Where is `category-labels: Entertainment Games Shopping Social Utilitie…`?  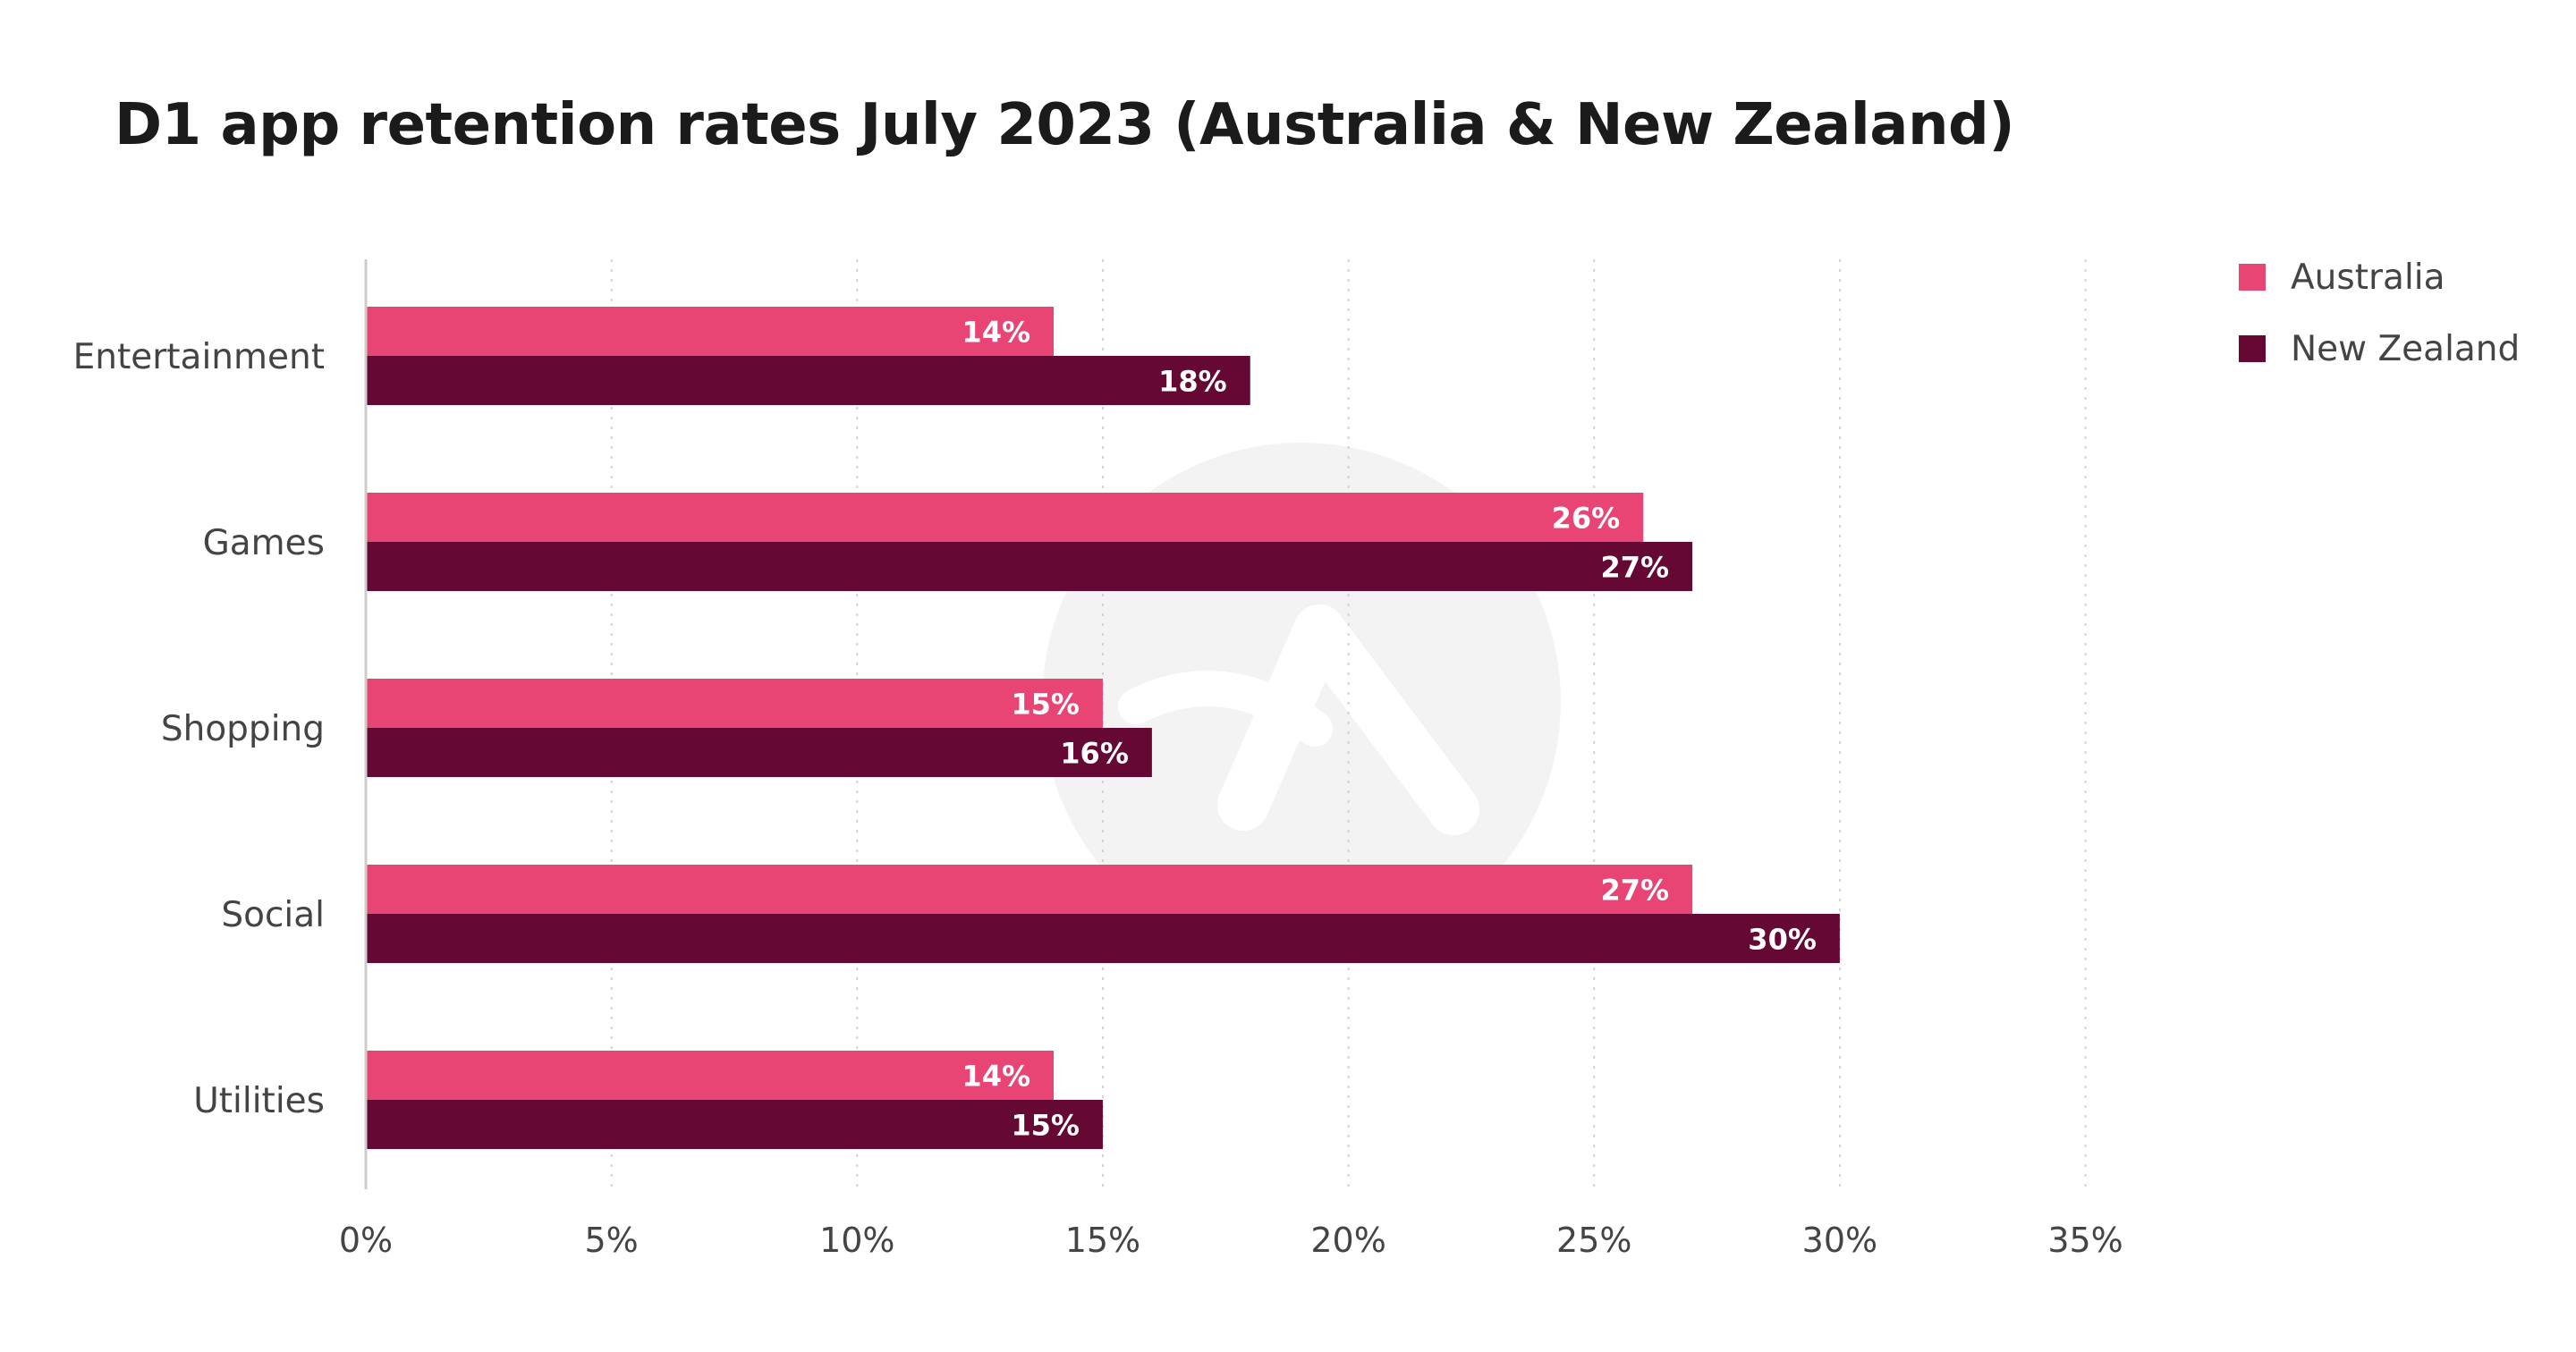
category-labels: Entertainment Games Shopping Social Utilitie… is located at coordinates (199, 729).